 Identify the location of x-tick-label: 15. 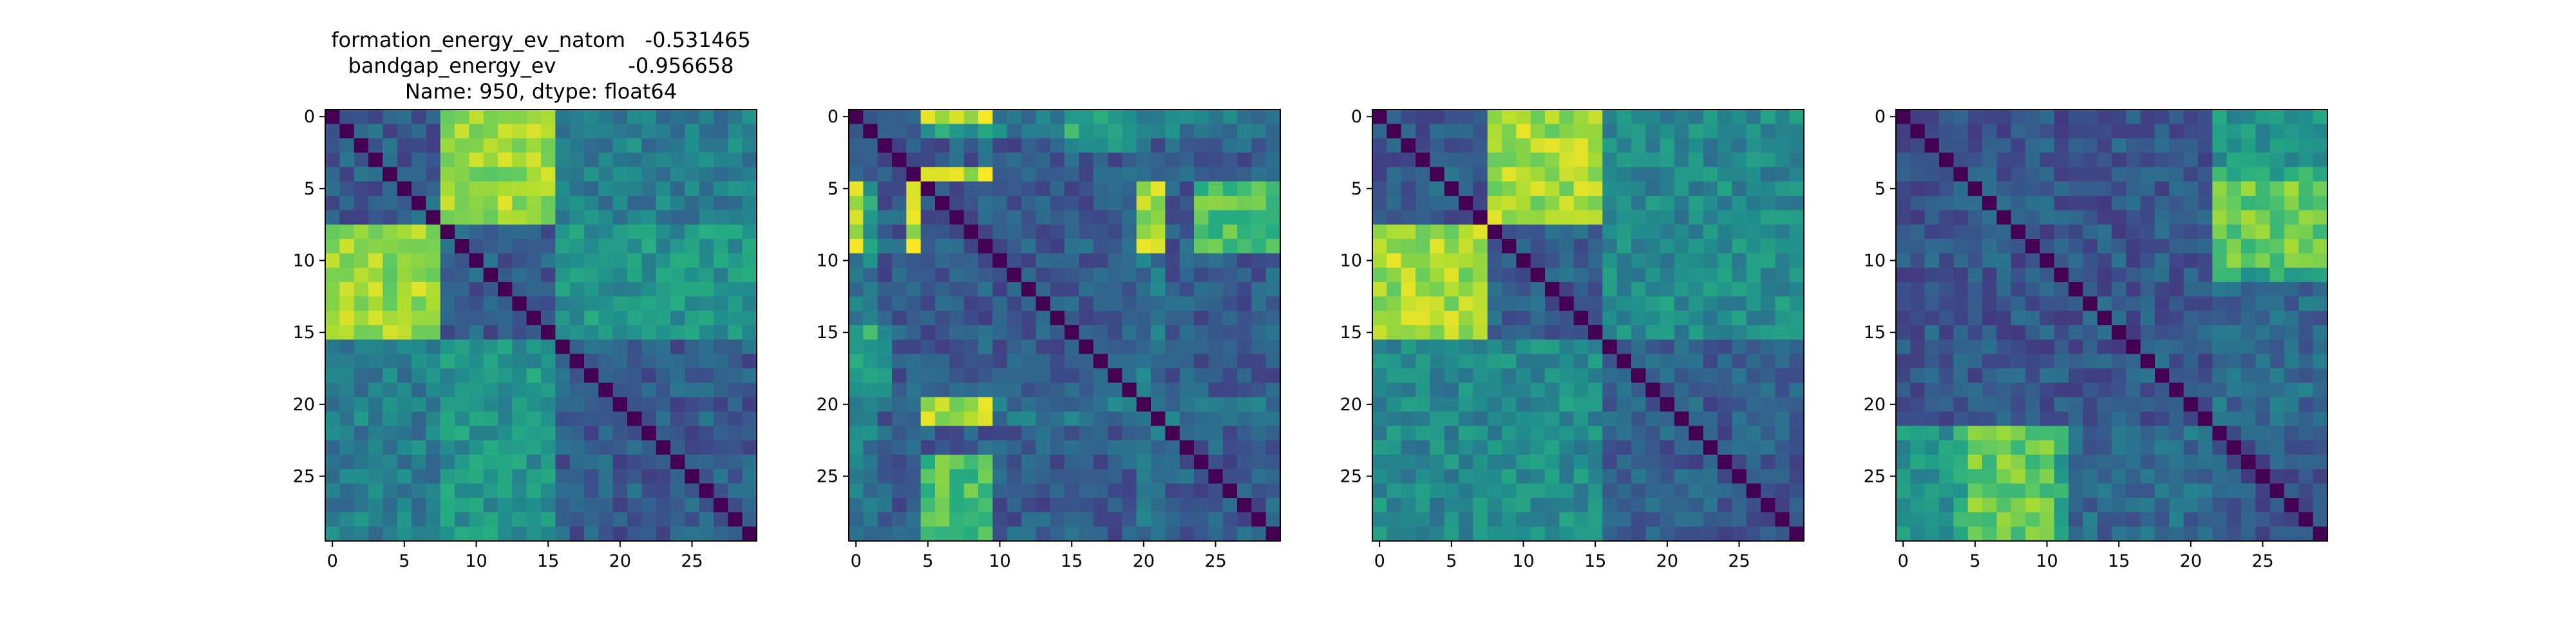
(1072, 561).